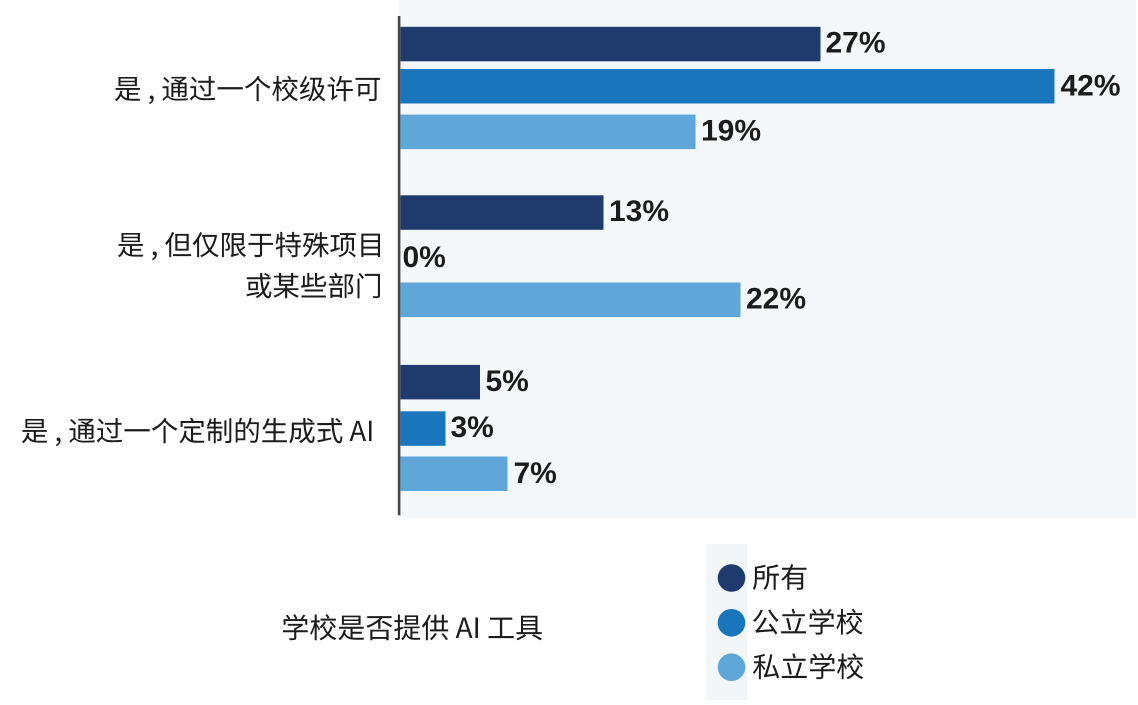 The height and width of the screenshot is (705, 1138). I want to click on svg-text: 42%, so click(1091, 86).